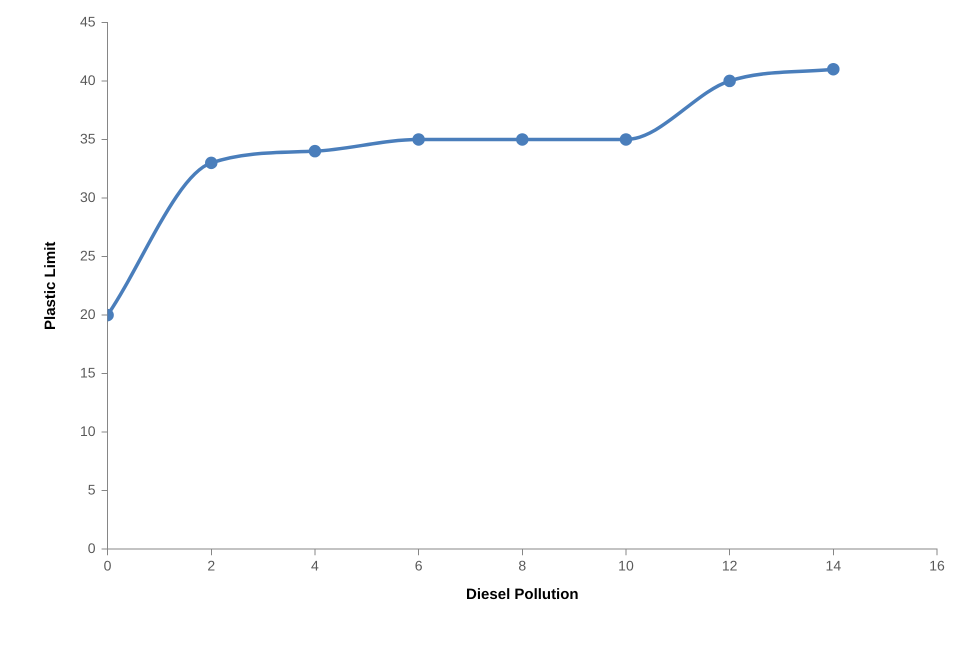  I want to click on y-tick-label: 25, so click(88, 255).